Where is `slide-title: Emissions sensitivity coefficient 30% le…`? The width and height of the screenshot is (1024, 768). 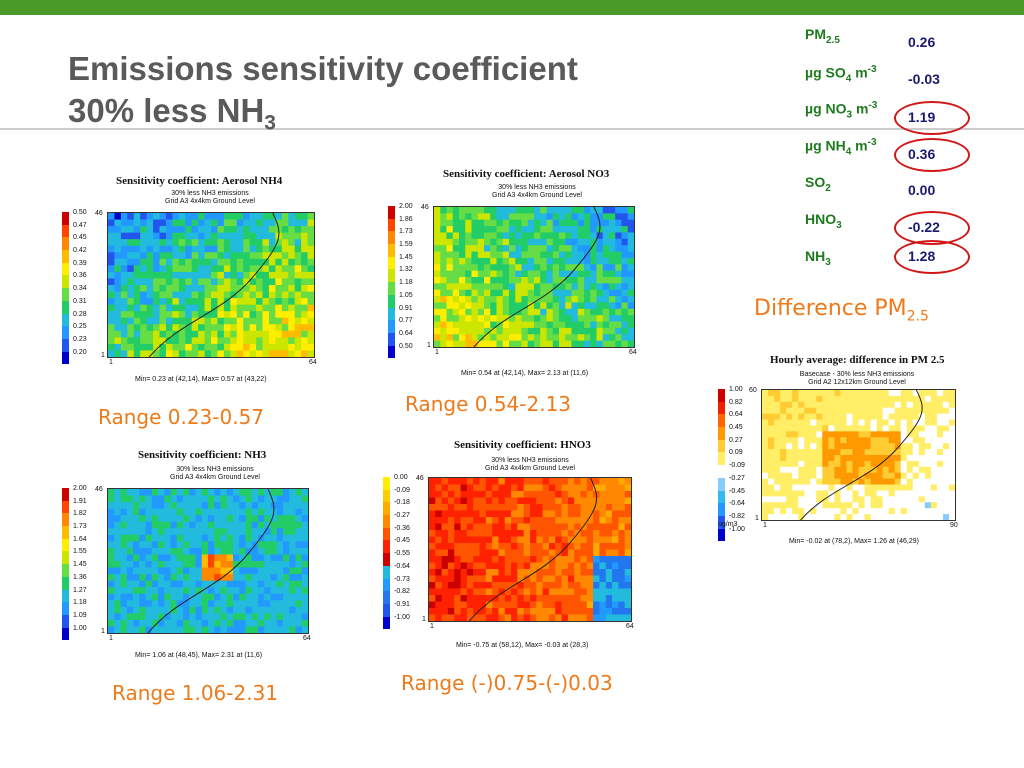
slide-title: Emissions sensitivity coefficient 30% le… is located at coordinates (323, 96).